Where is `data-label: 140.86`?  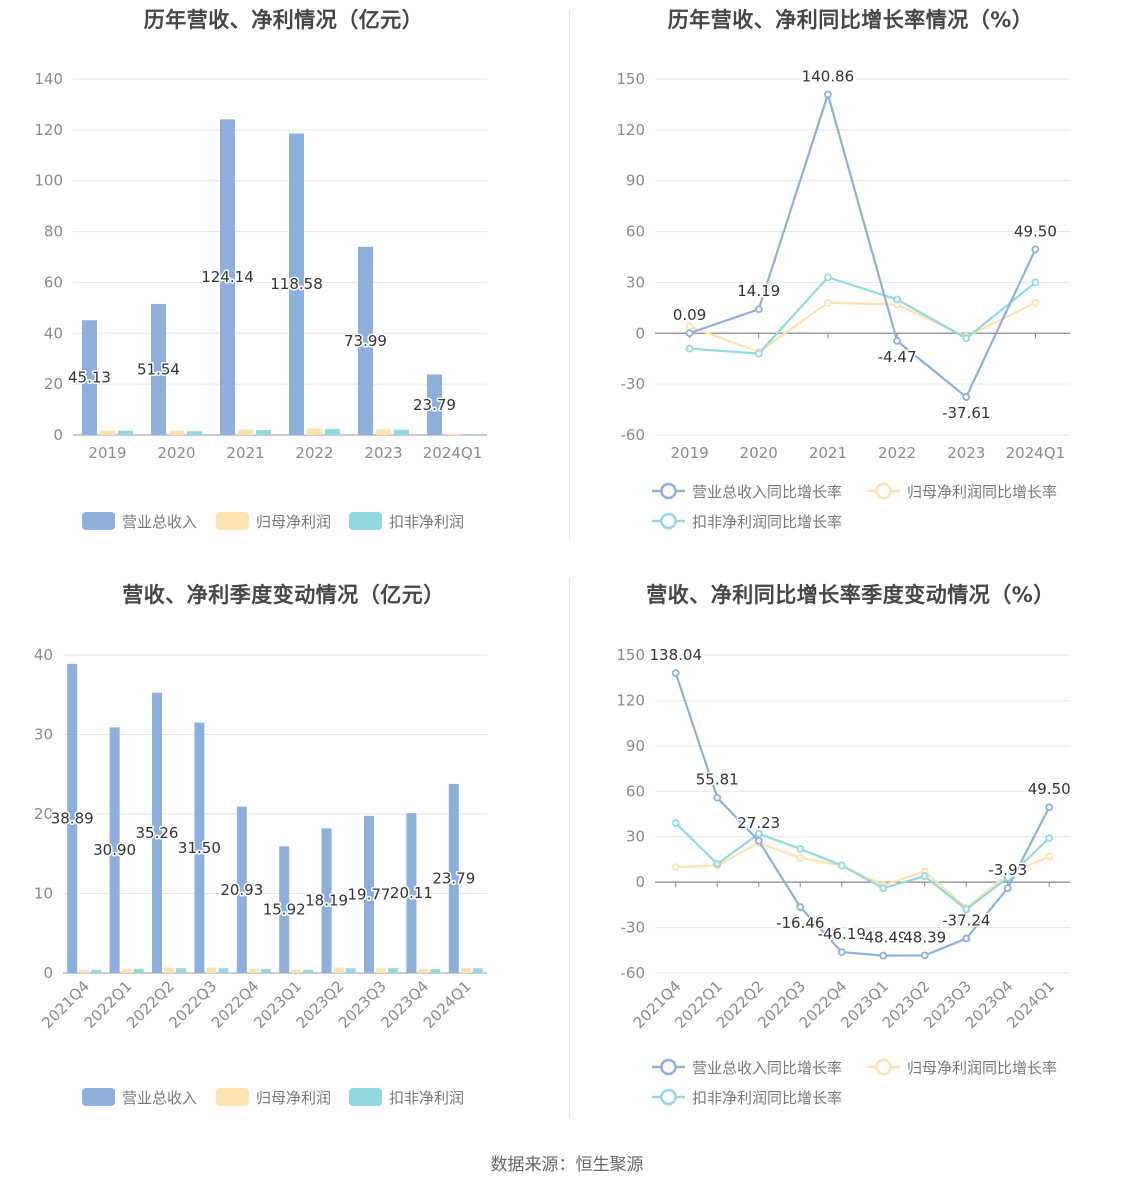
data-label: 140.86 is located at coordinates (828, 76).